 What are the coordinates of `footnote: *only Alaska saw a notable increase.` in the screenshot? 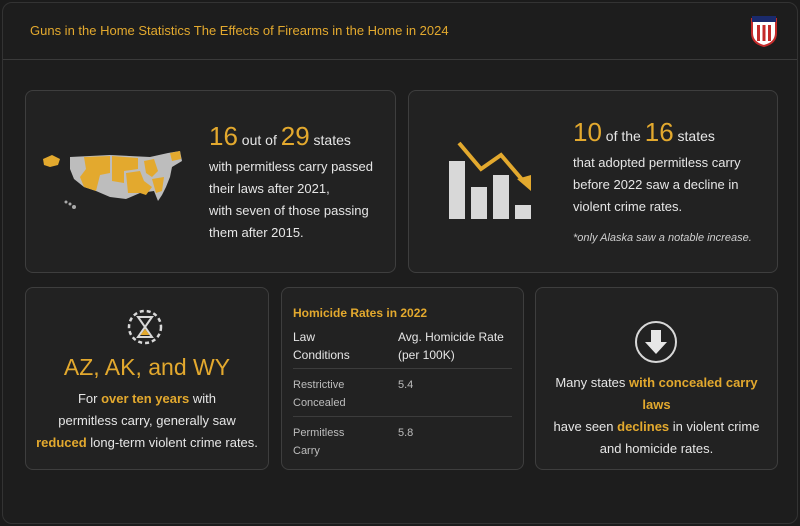 It's located at (662, 238).